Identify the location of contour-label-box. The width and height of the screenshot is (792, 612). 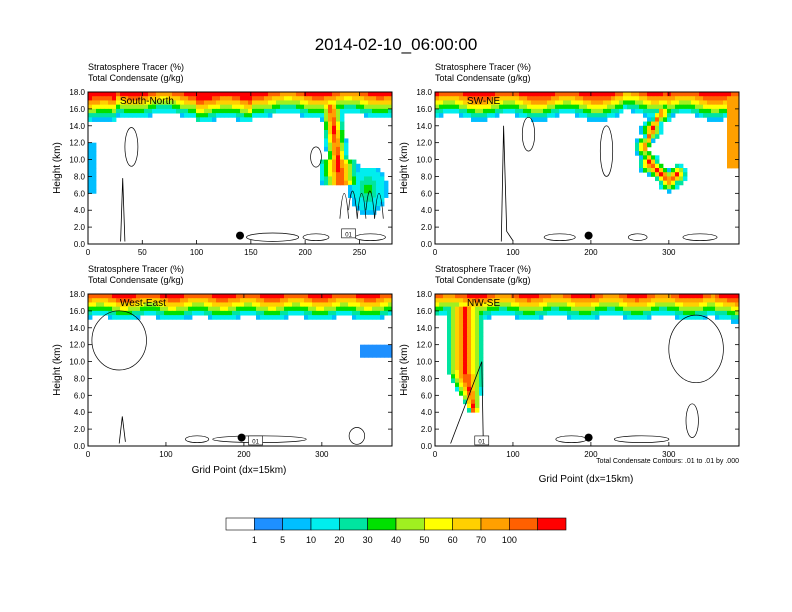
(348, 233).